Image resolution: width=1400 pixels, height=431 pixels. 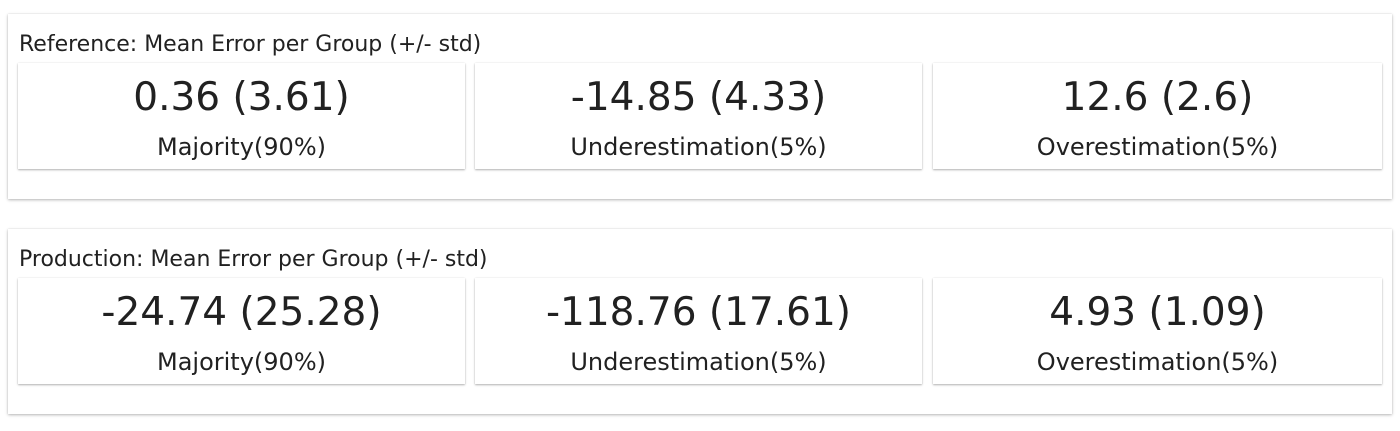 I want to click on mean-error-value: 0.36 (3.61), so click(x=241, y=97).